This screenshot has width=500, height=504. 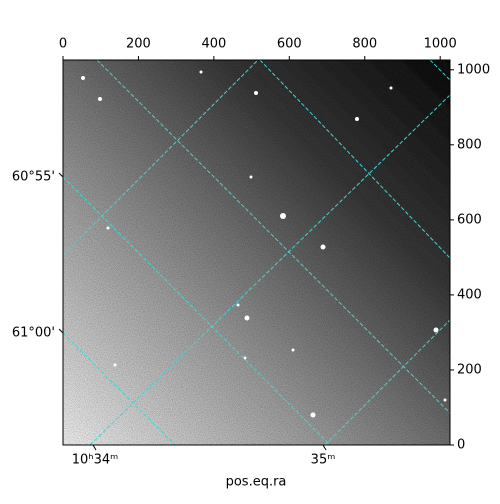 What do you see at coordinates (33, 333) in the screenshot?
I see `dec-tick-label: 61°00'` at bounding box center [33, 333].